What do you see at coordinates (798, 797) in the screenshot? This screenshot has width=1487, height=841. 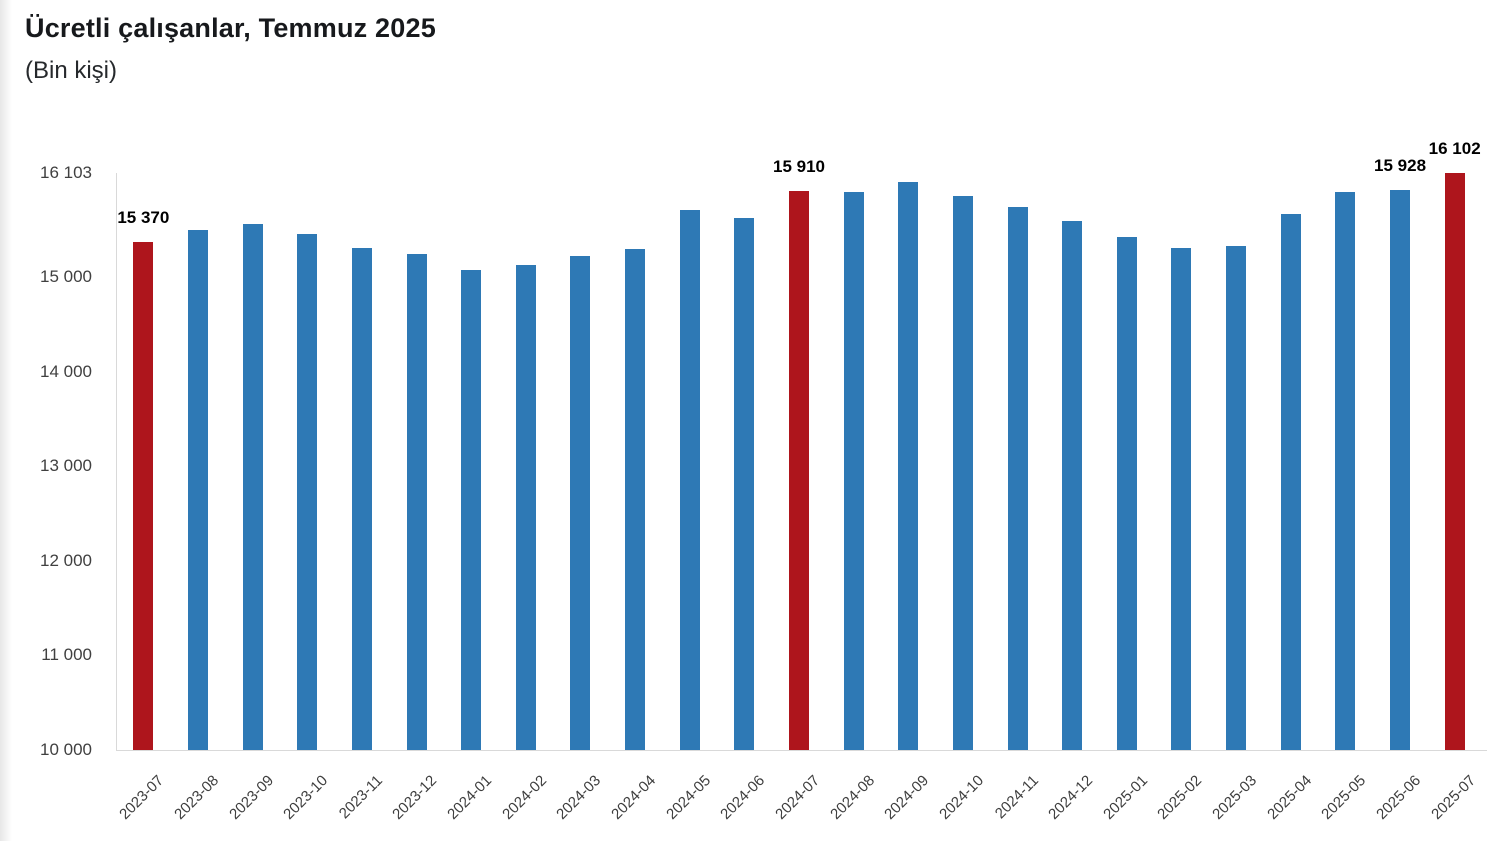 I see `x-axis-tick-label: 2024-07` at bounding box center [798, 797].